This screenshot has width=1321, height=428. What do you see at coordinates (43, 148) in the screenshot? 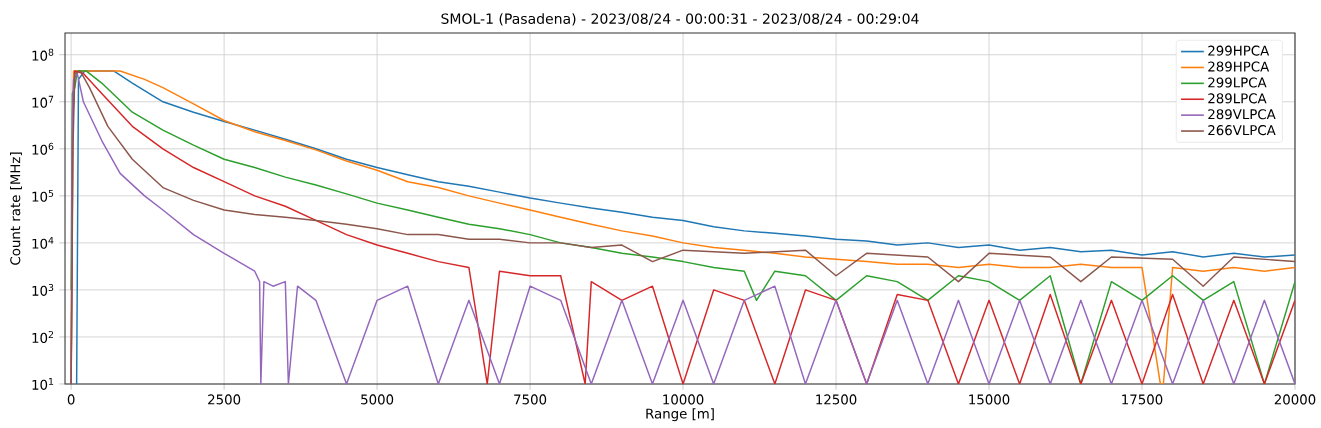
I see `y-tick-label: 10$^{6}$` at bounding box center [43, 148].